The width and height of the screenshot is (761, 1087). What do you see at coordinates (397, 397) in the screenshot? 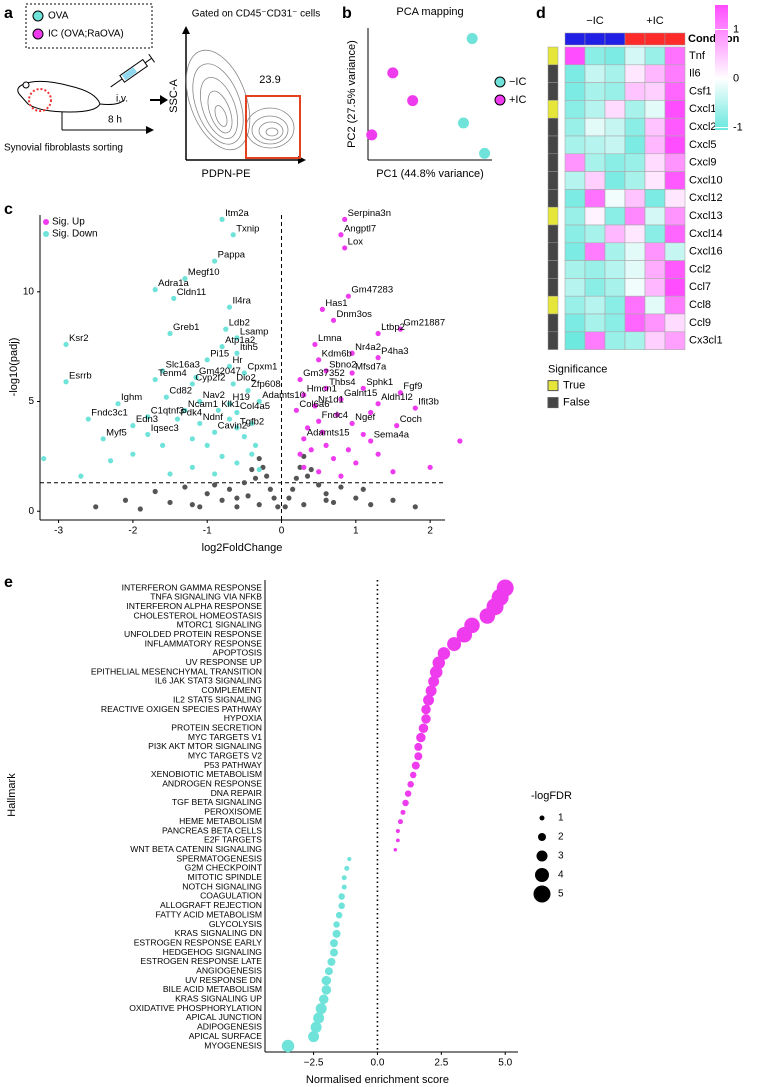
I see `point-label: Aldh1l2` at bounding box center [397, 397].